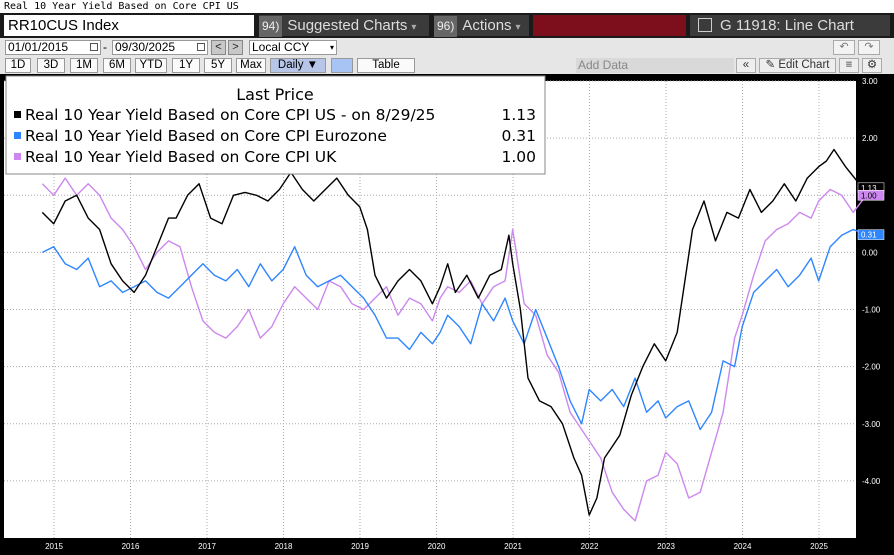  What do you see at coordinates (705, 25) in the screenshot?
I see `export-icon` at bounding box center [705, 25].